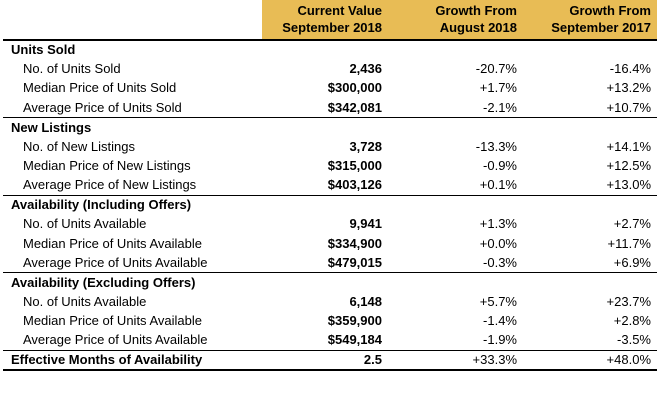 This screenshot has height=400, width=660. Describe the element at coordinates (365, 224) in the screenshot. I see `row-current-value: 9,941` at that location.